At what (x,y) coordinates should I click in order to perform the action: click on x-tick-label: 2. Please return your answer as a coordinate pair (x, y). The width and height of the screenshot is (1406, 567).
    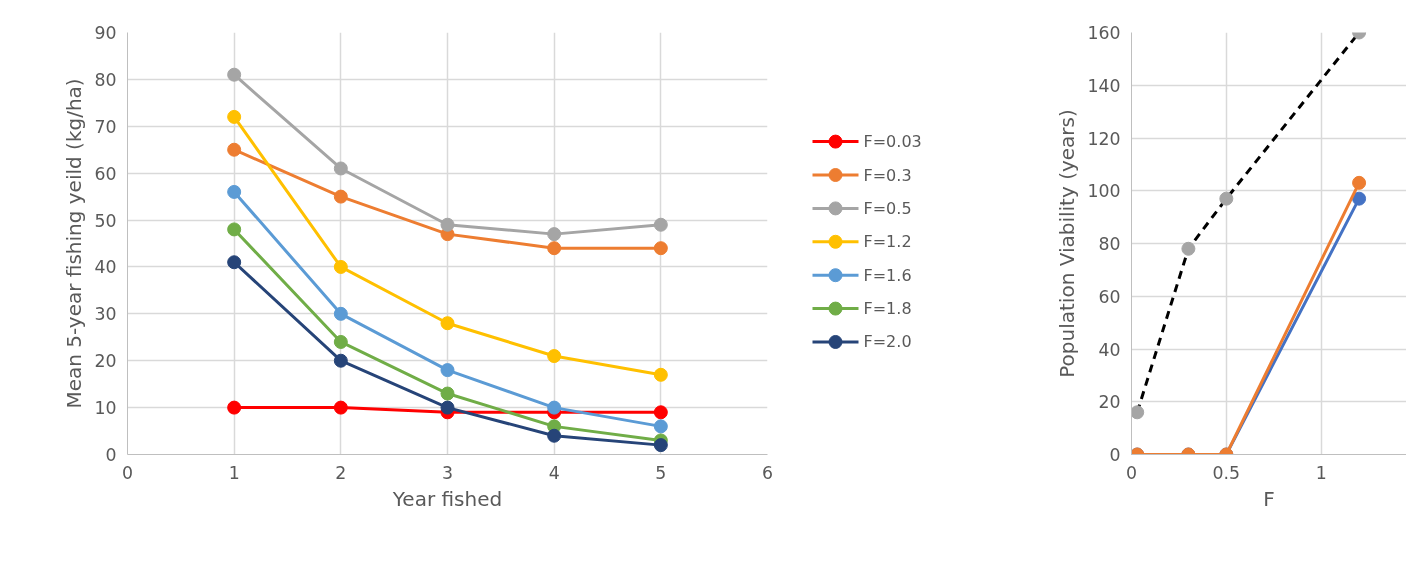
    Looking at the image, I should click on (341, 472).